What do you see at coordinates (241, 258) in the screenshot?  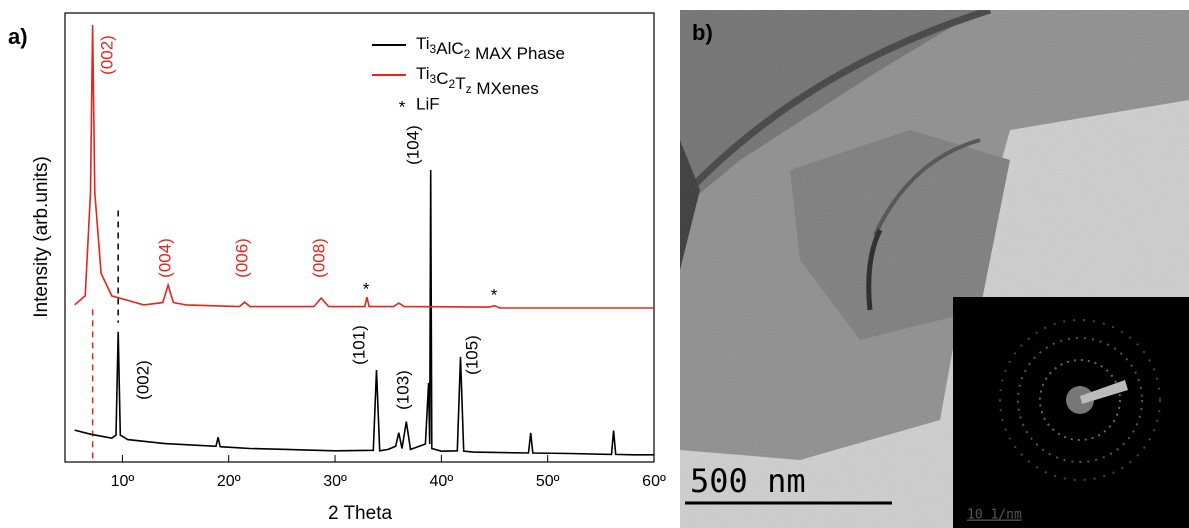 I see `peak-annotation: (006)` at bounding box center [241, 258].